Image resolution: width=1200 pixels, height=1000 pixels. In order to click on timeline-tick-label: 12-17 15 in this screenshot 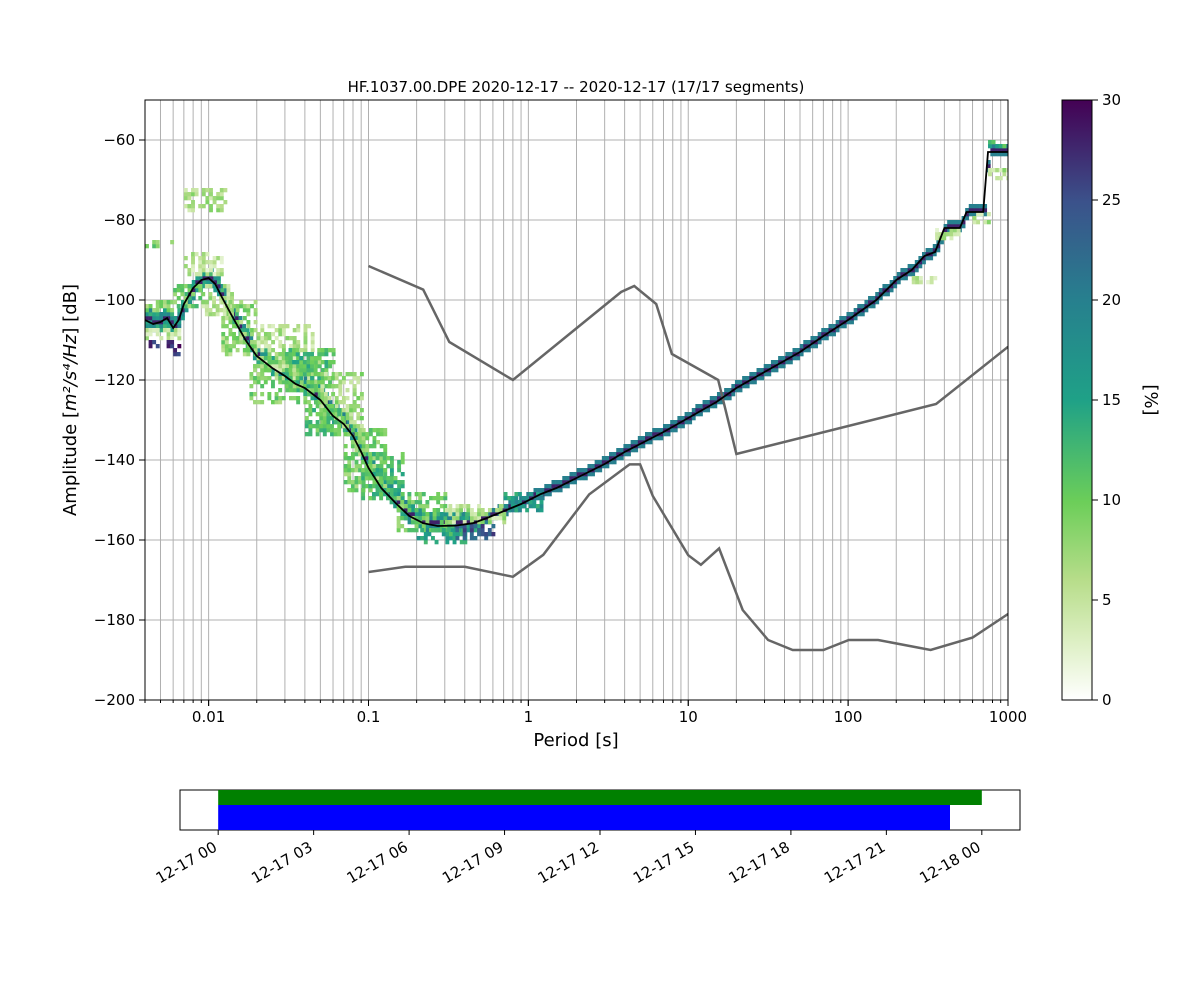, I will do `click(663, 862)`.